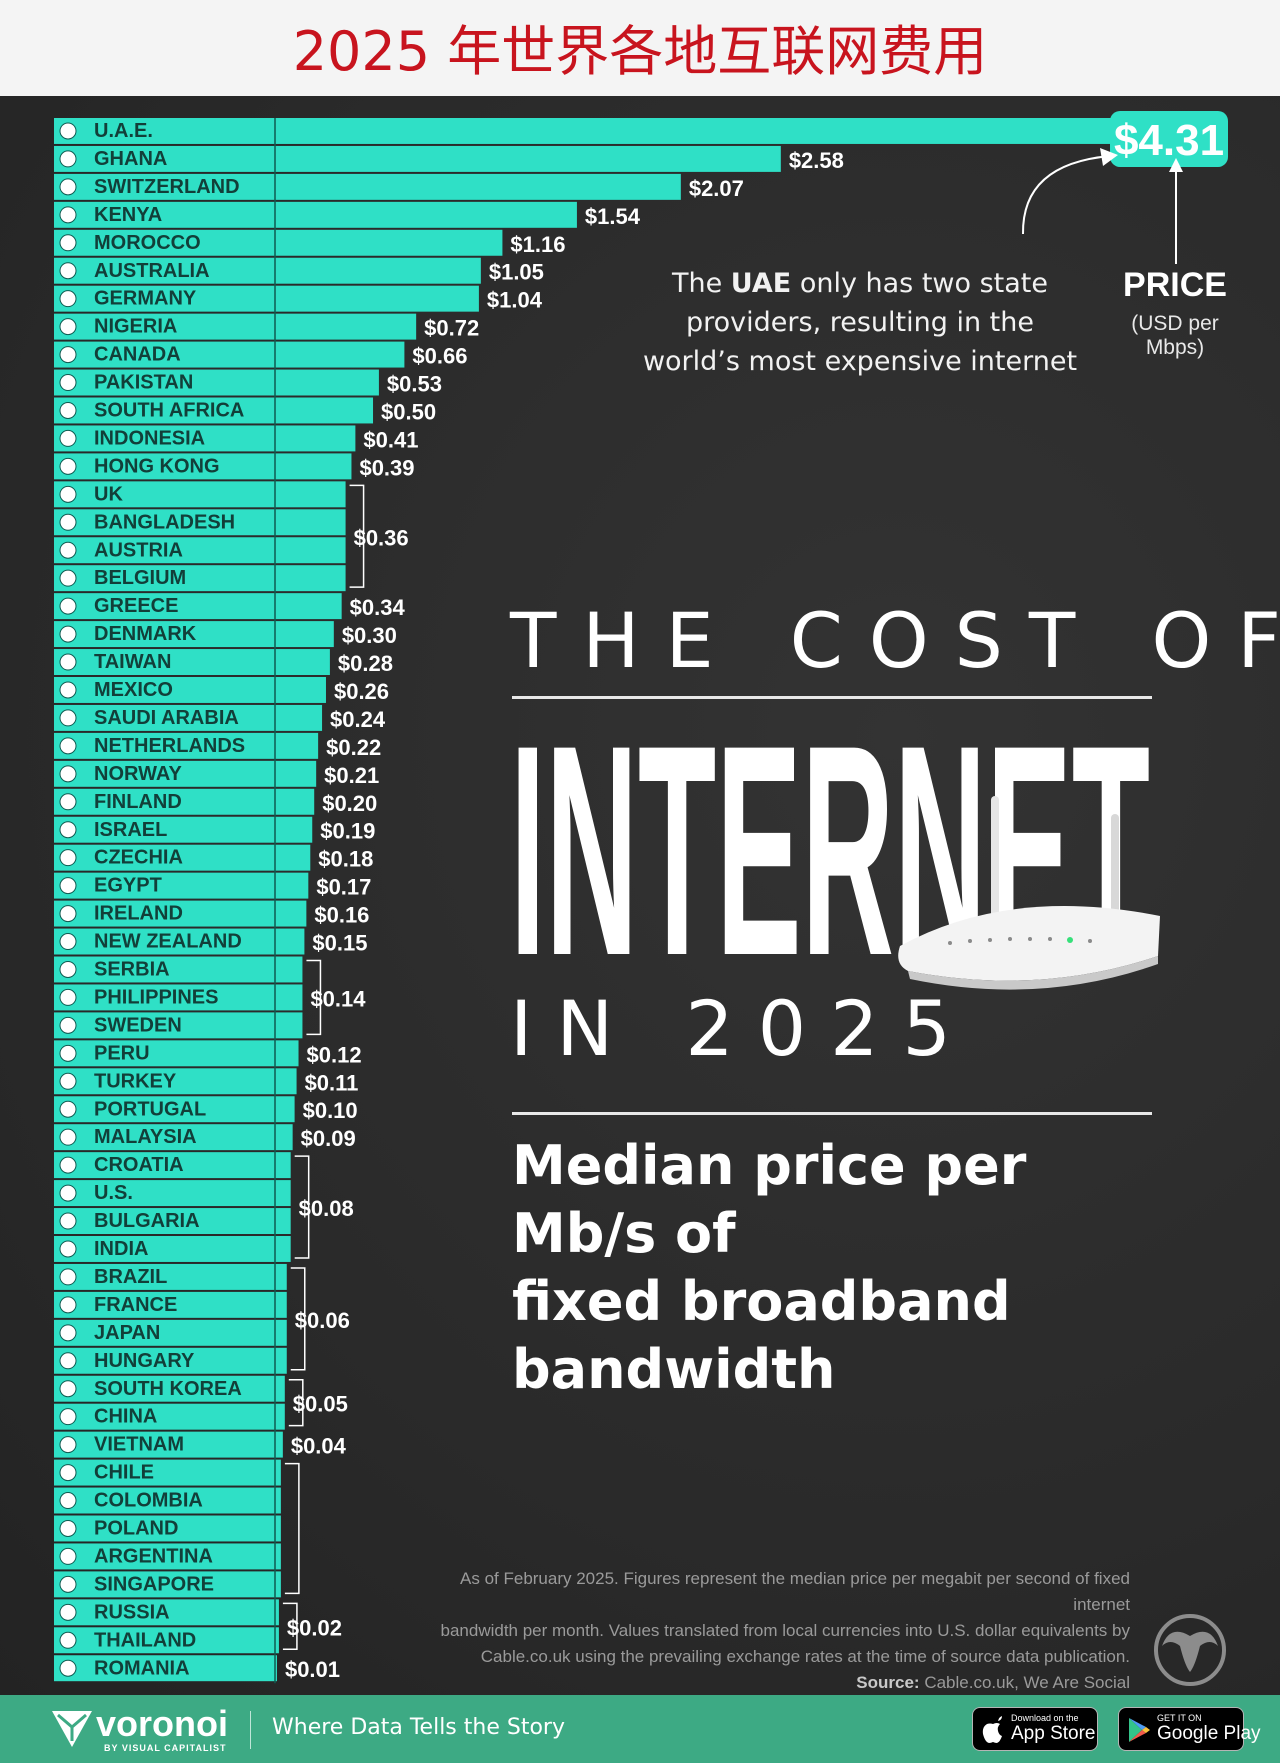  Describe the element at coordinates (1175, 335) in the screenshot. I see `price-axis-unit: (USD per Mbps)` at that location.